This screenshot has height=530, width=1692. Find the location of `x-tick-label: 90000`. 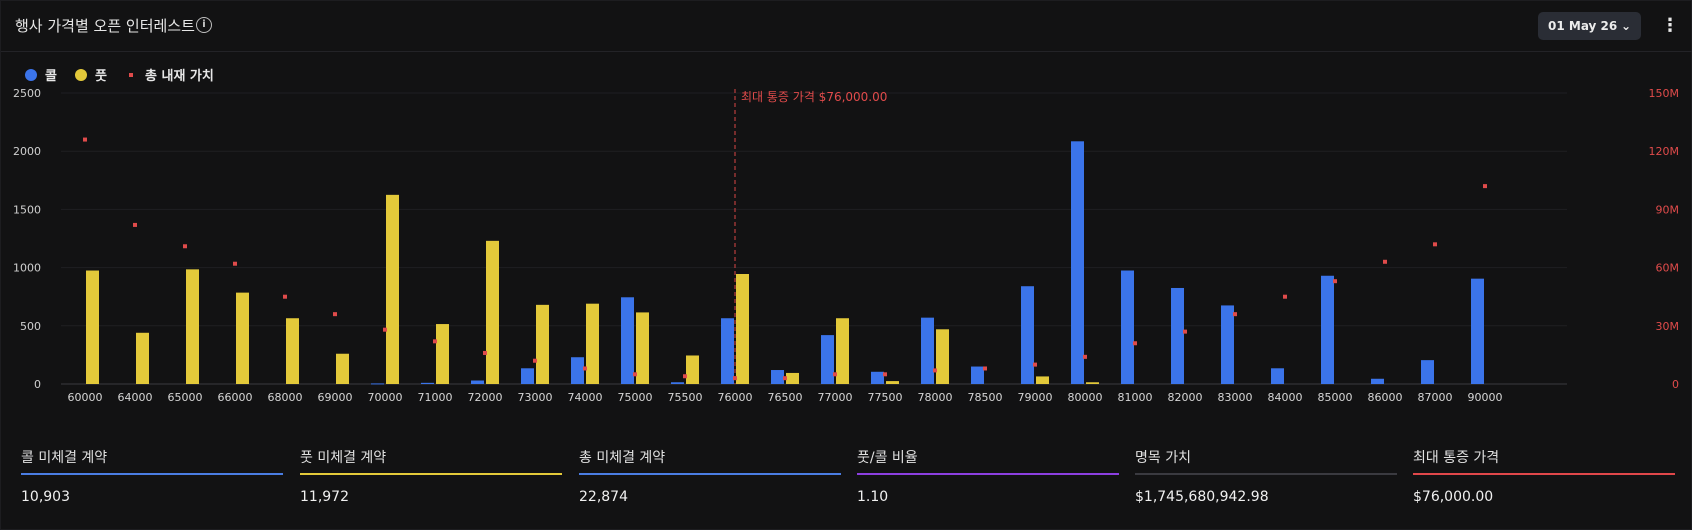

x-tick-label: 90000 is located at coordinates (1485, 397).